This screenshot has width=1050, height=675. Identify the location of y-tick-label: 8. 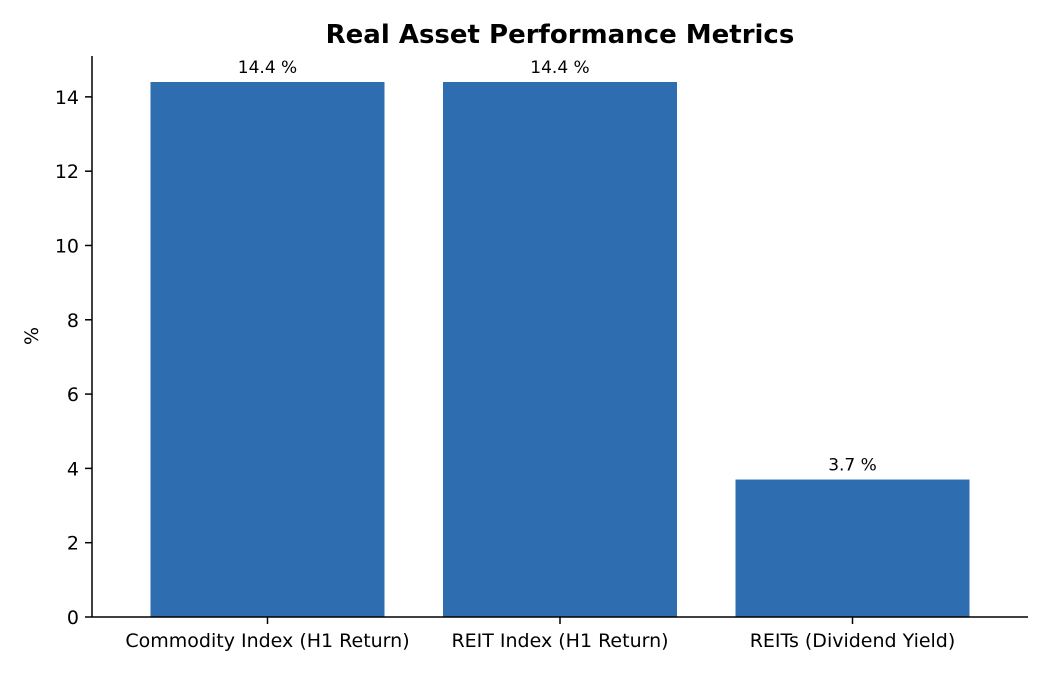
(73, 321).